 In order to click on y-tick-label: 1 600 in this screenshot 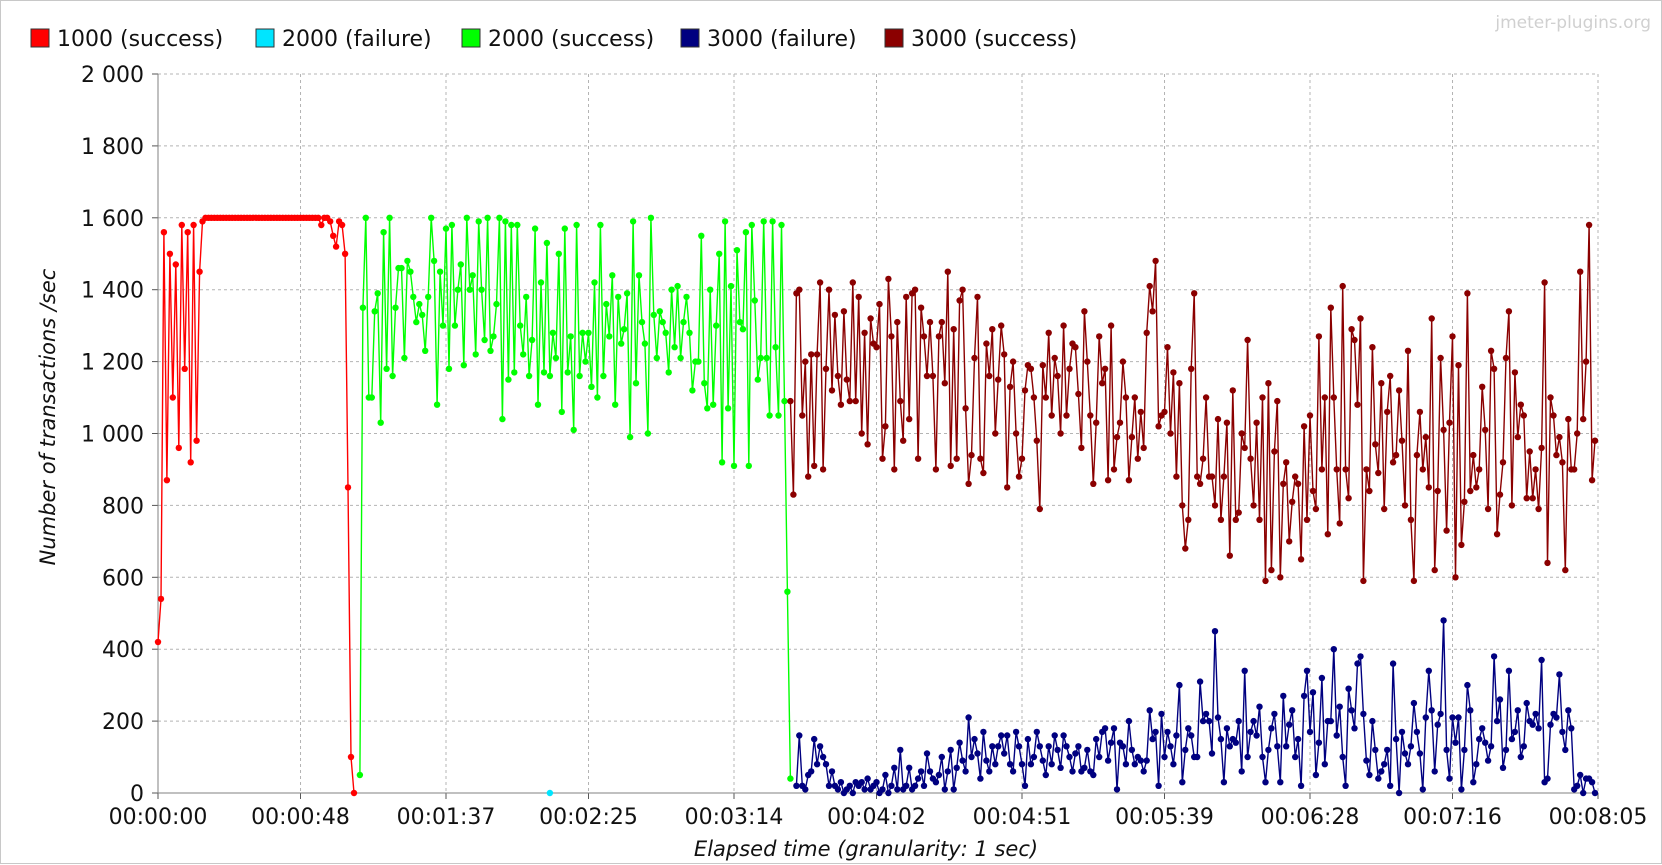, I will do `click(112, 219)`.